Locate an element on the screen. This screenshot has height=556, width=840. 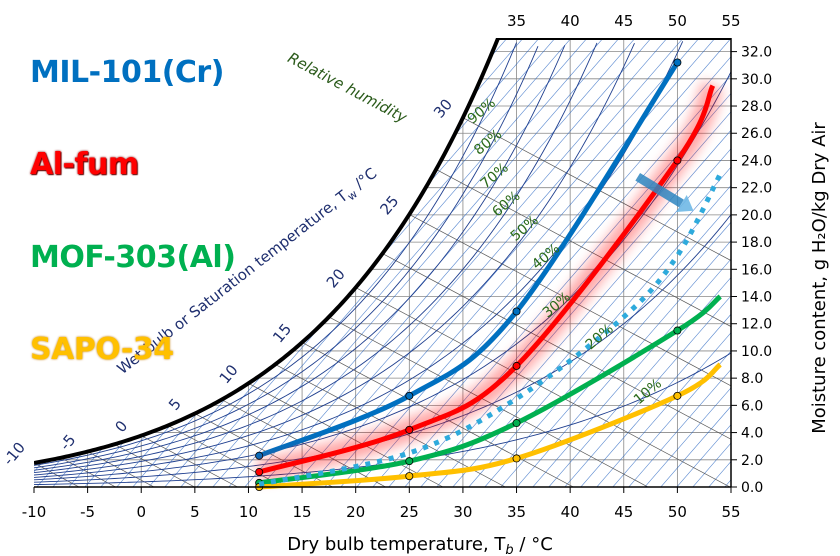
wetbulb-tick-label: 15 is located at coordinates (282, 333).